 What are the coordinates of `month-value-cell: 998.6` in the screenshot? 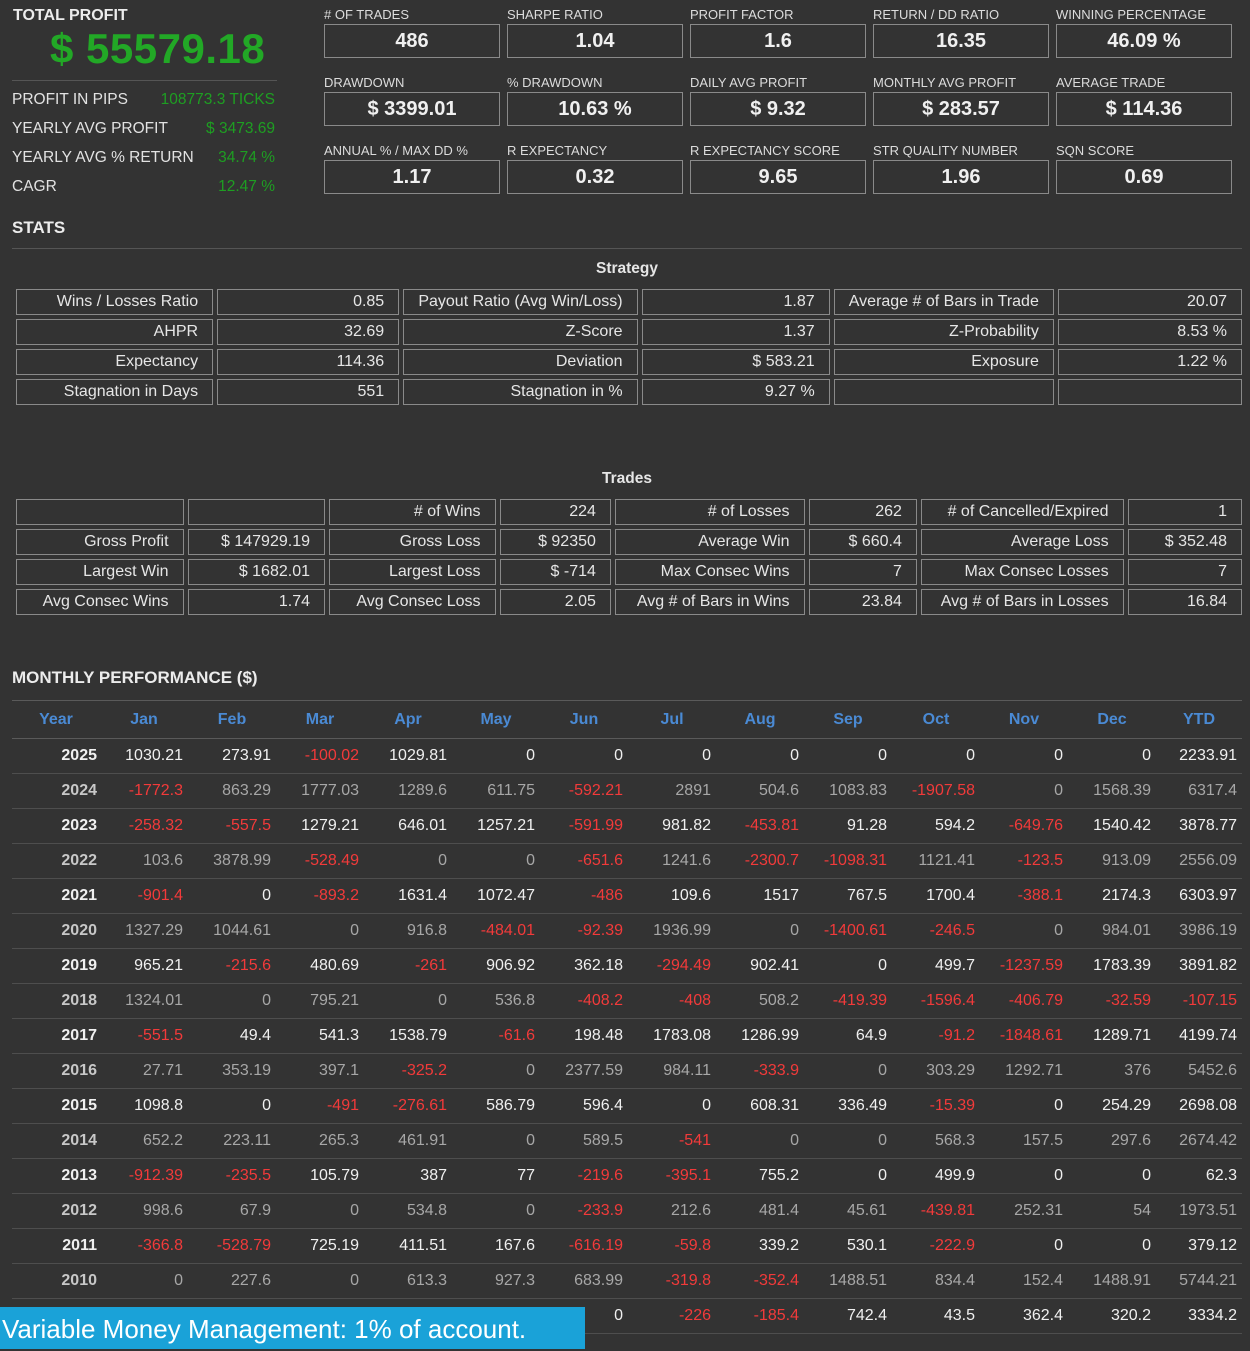 It's located at (144, 1211).